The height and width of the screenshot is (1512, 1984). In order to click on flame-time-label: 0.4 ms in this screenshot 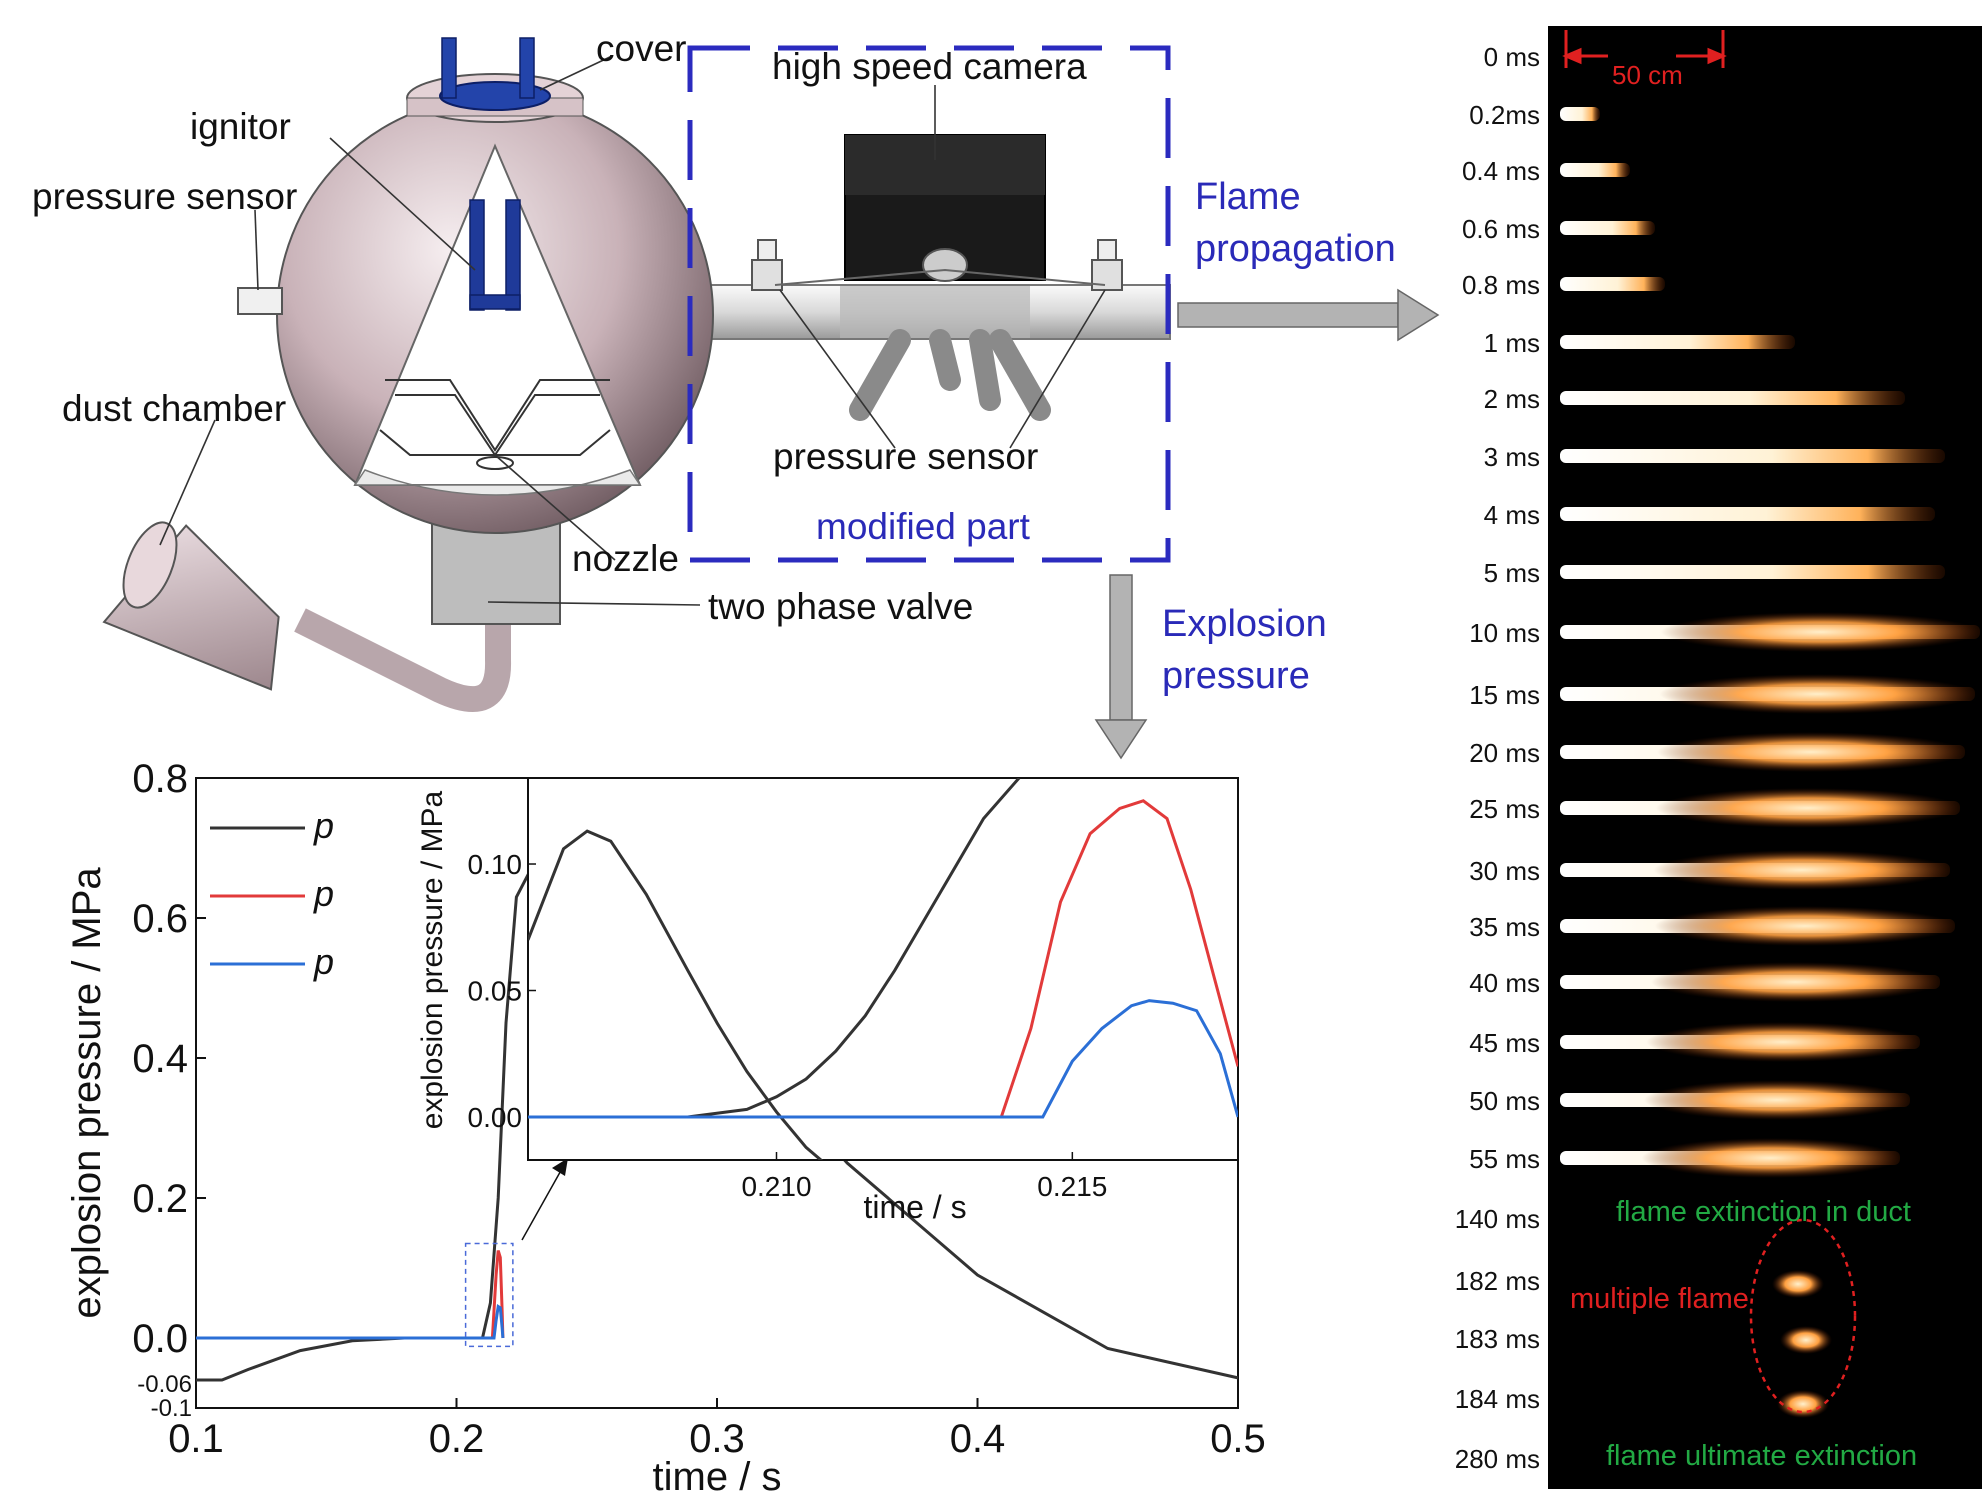, I will do `click(1500, 171)`.